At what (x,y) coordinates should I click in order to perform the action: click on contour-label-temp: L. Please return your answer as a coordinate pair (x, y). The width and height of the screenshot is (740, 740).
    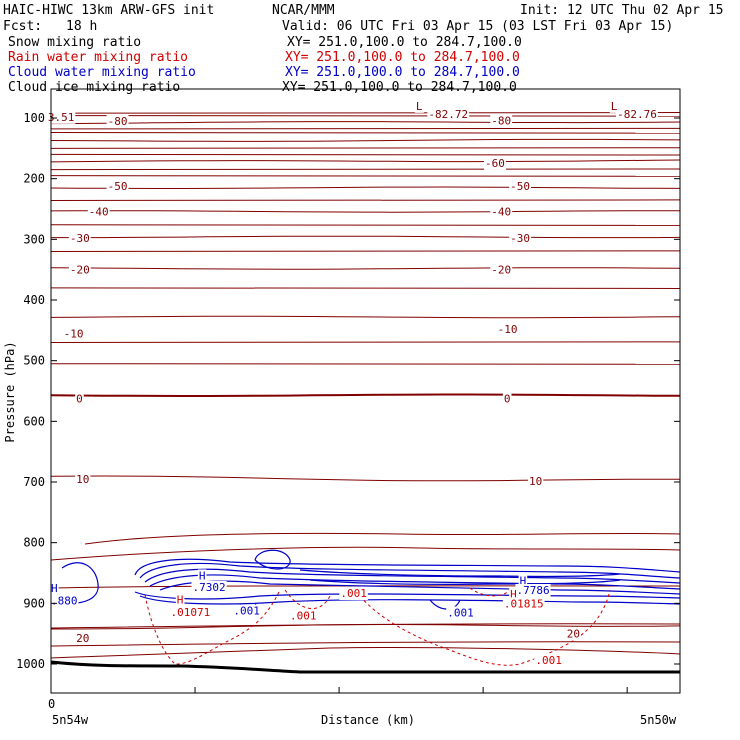
    Looking at the image, I should click on (419, 106).